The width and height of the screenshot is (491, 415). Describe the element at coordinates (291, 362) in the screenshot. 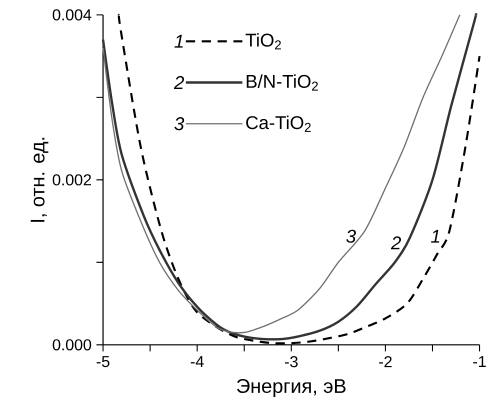

I see `x-tick-label: -3` at that location.